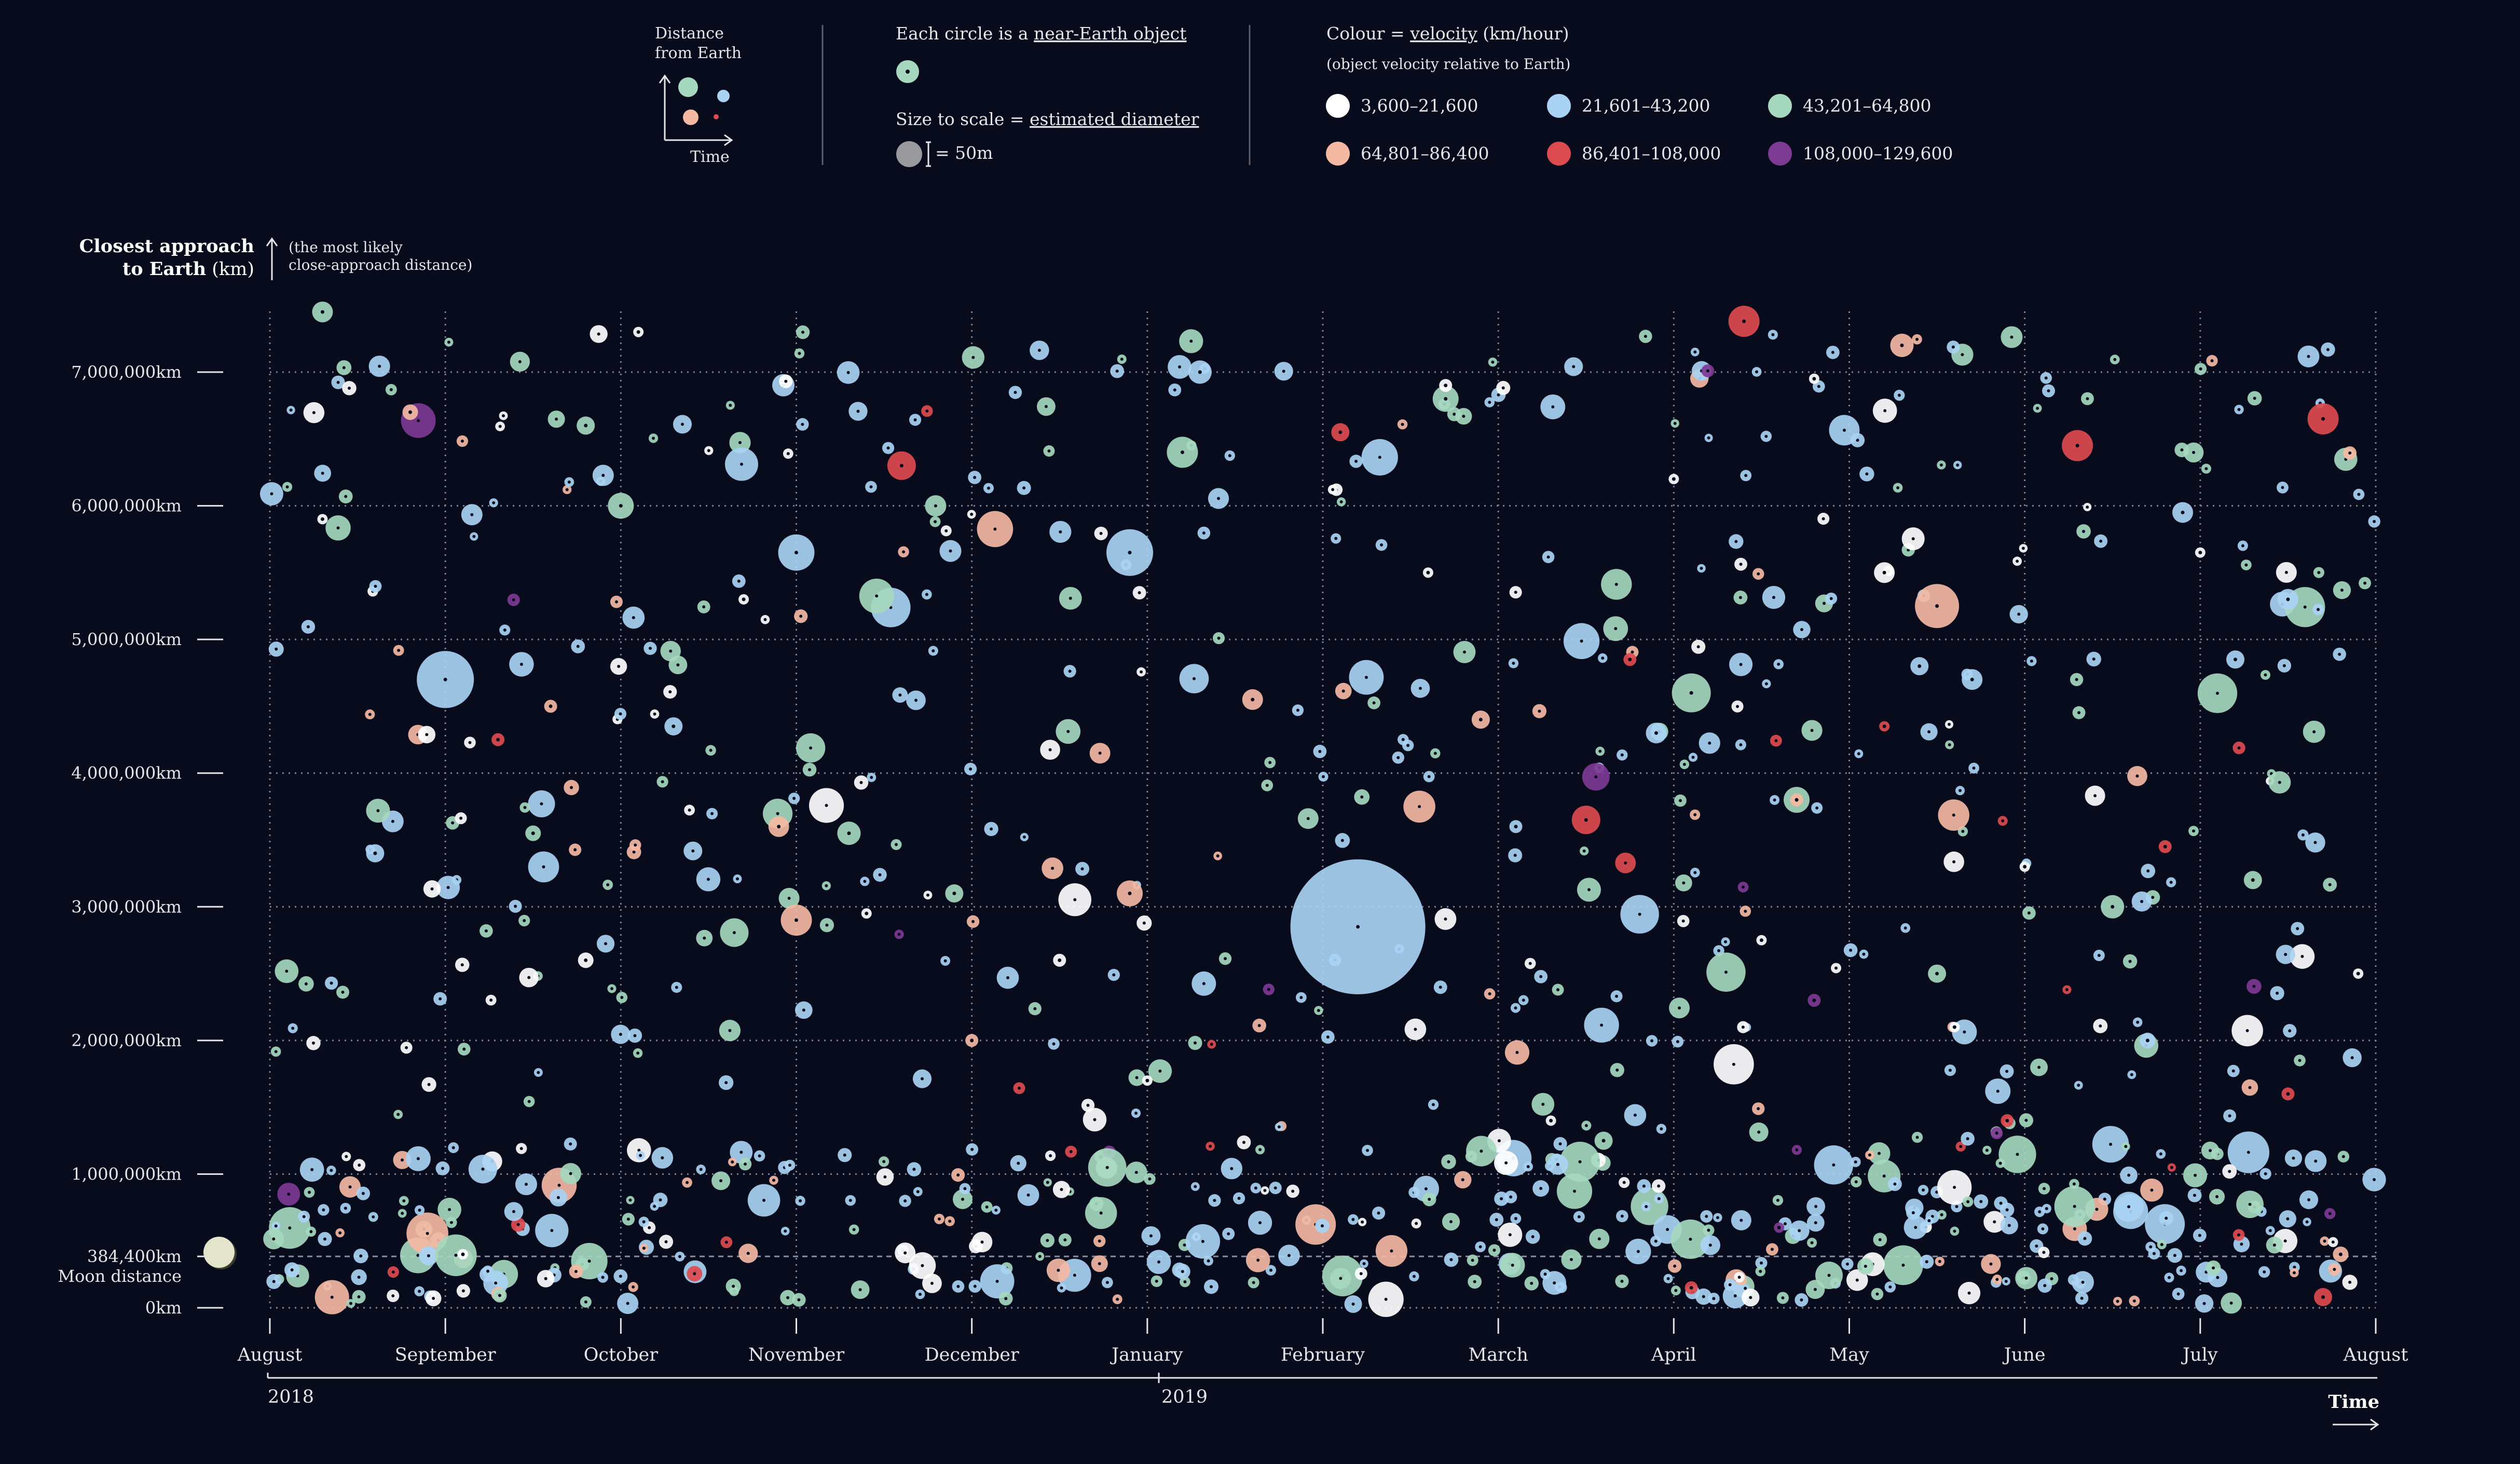 The width and height of the screenshot is (2520, 1464). I want to click on x-tick-label: July, so click(2200, 1355).